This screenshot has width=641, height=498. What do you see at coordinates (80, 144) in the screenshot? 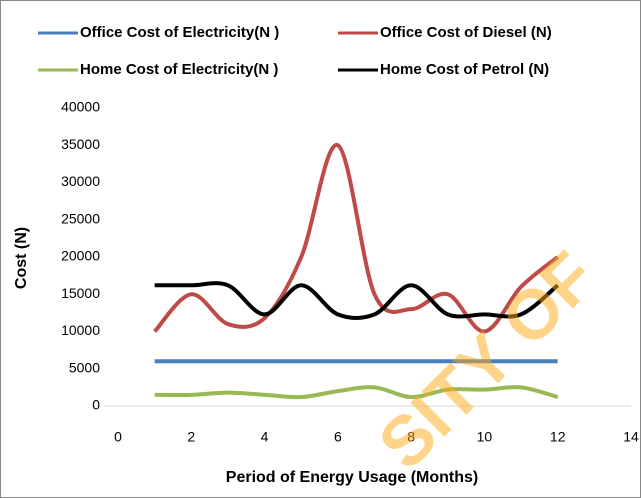
I see `y-tick-label: 35000` at bounding box center [80, 144].